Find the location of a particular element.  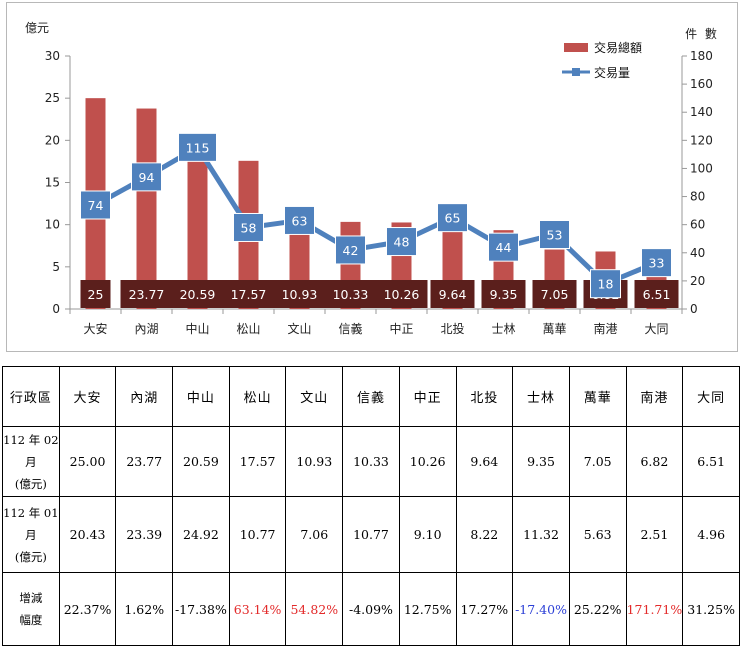

legend-line-label: 交易量 is located at coordinates (612, 72).